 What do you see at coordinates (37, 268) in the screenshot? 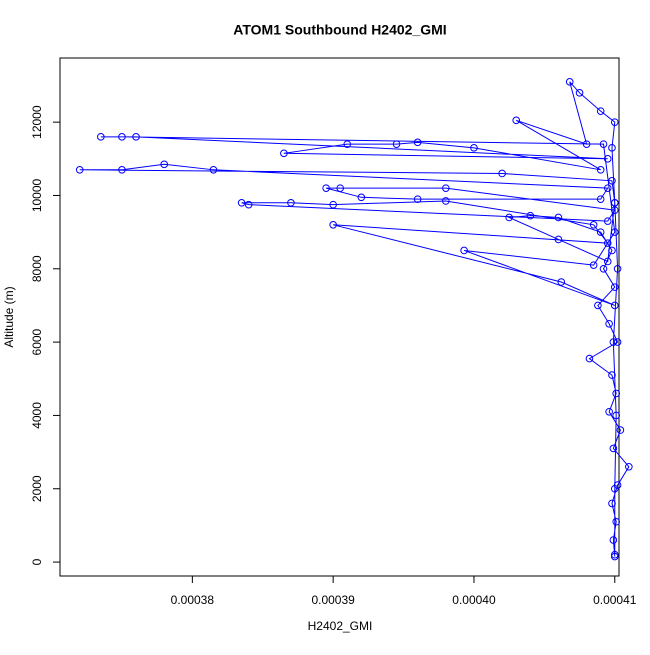
I see `y-tick-label: 8000` at bounding box center [37, 268].